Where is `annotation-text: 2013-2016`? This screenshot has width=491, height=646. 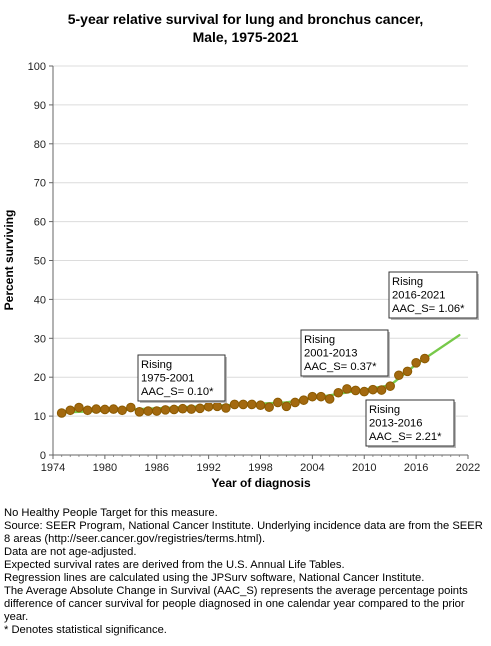 annotation-text: 2013-2016 is located at coordinates (396, 424).